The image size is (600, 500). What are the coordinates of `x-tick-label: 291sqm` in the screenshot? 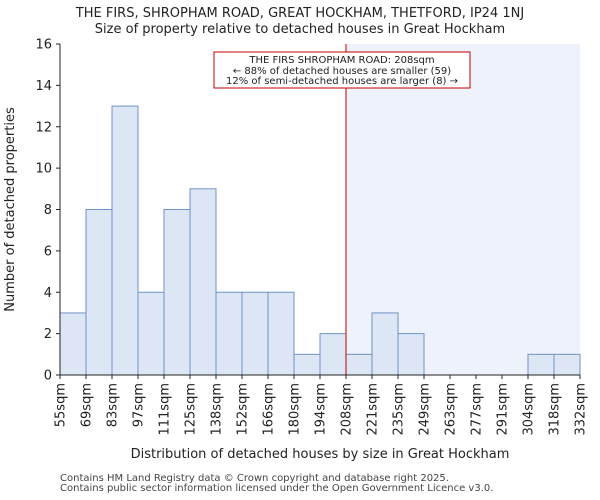 It's located at (503, 409).